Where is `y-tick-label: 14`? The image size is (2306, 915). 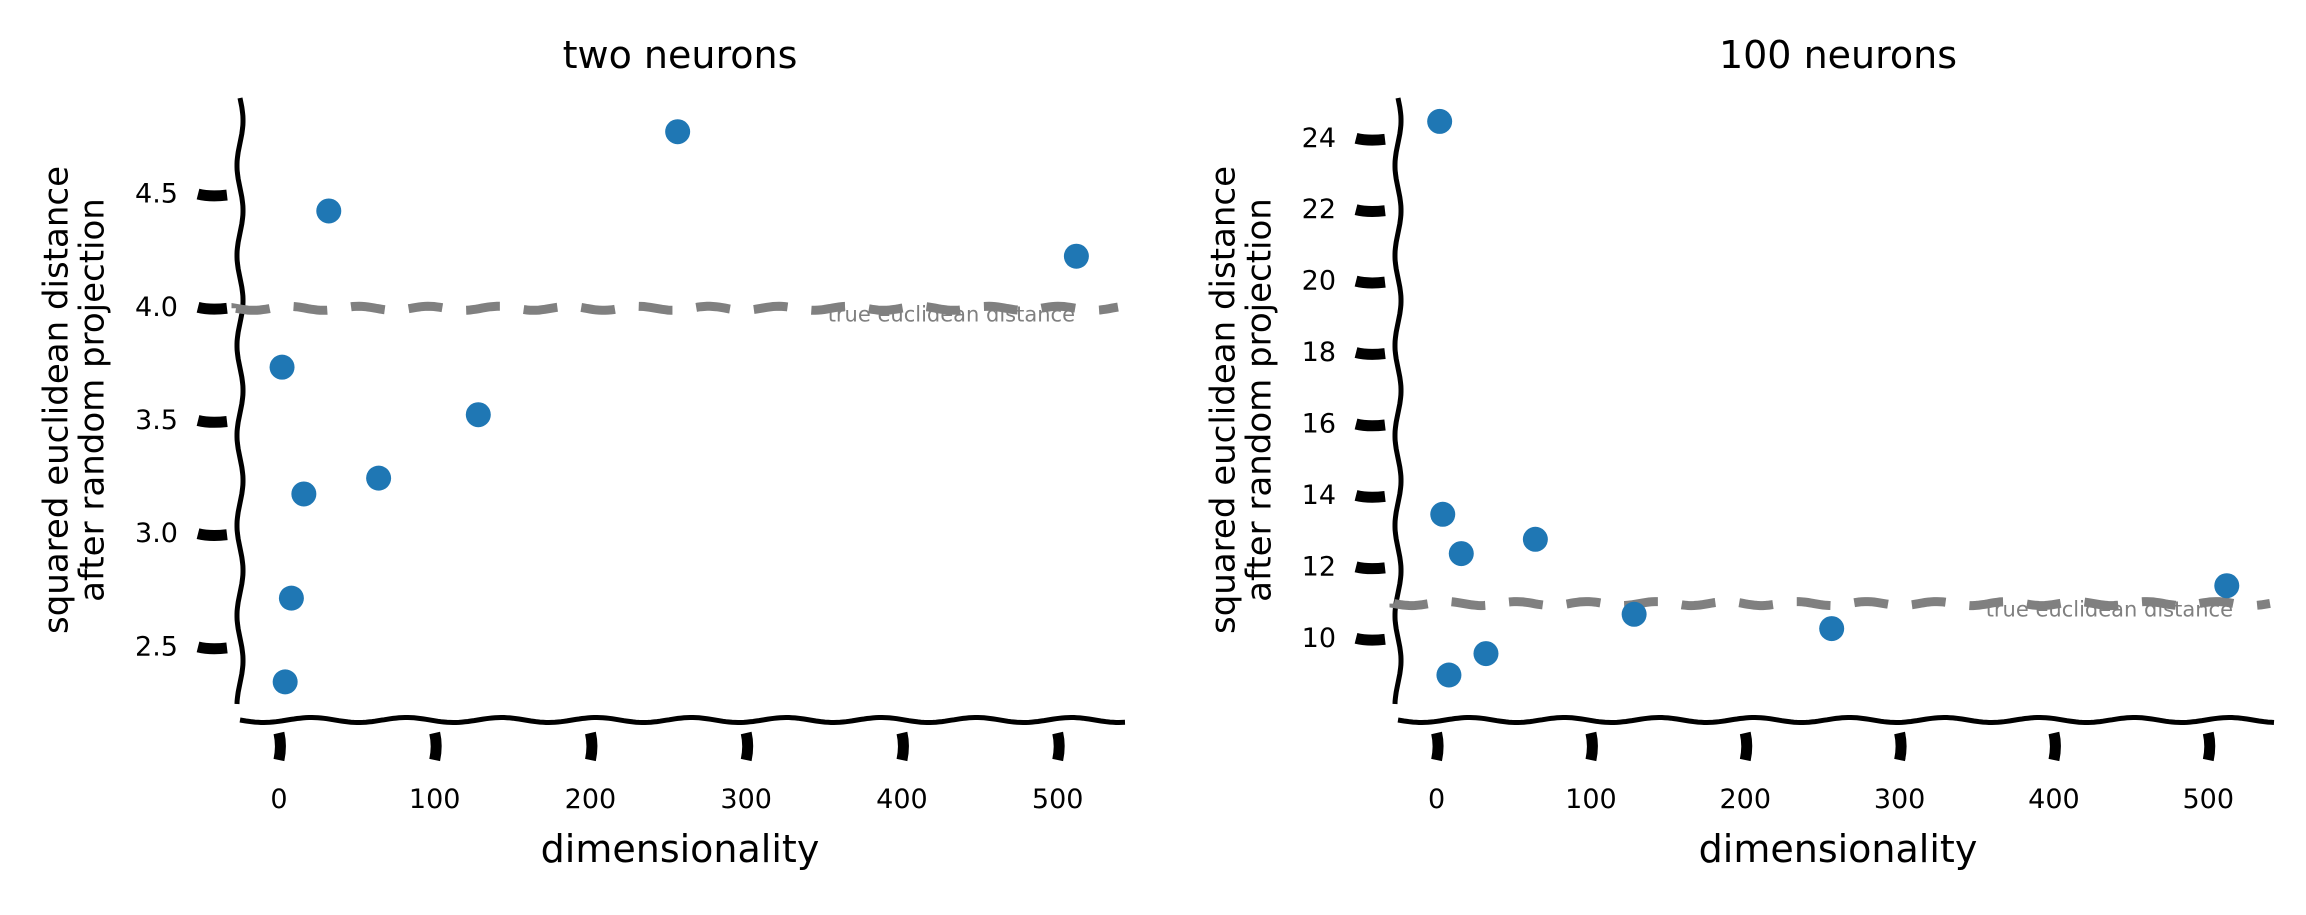
y-tick-label: 14 is located at coordinates (1319, 495).